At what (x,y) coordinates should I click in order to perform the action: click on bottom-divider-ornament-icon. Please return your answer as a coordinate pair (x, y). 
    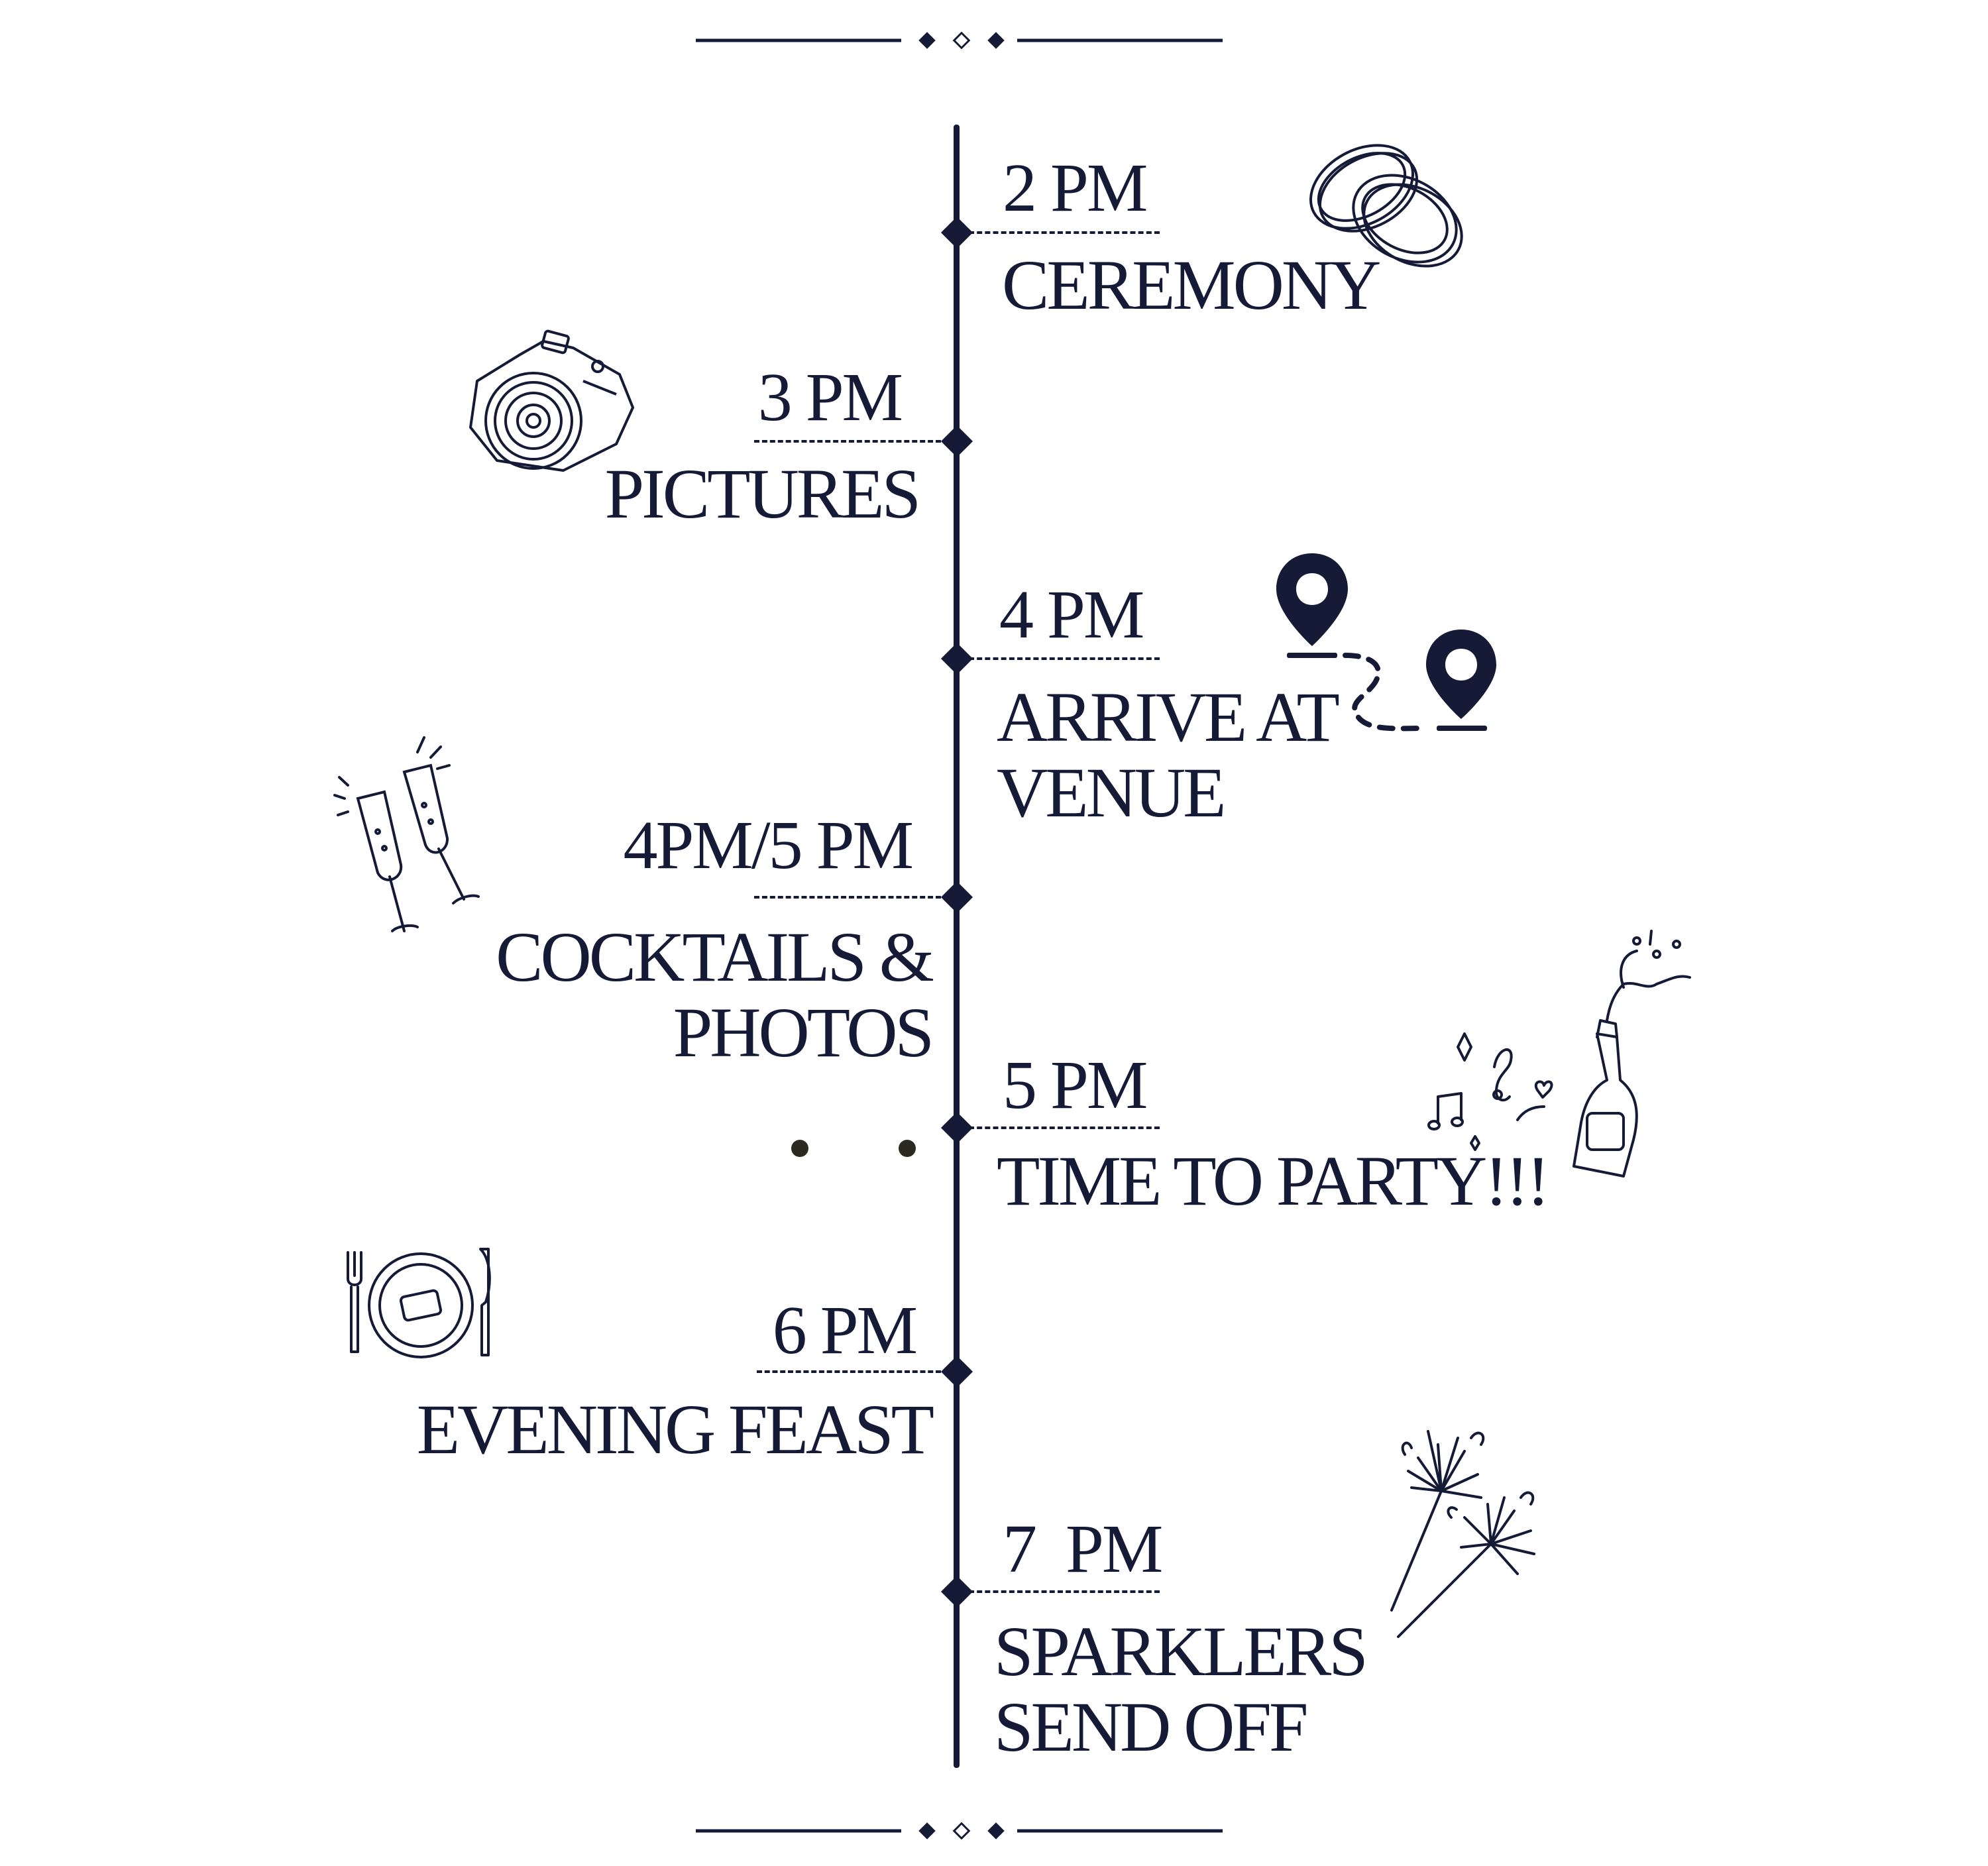
    Looking at the image, I should click on (959, 1831).